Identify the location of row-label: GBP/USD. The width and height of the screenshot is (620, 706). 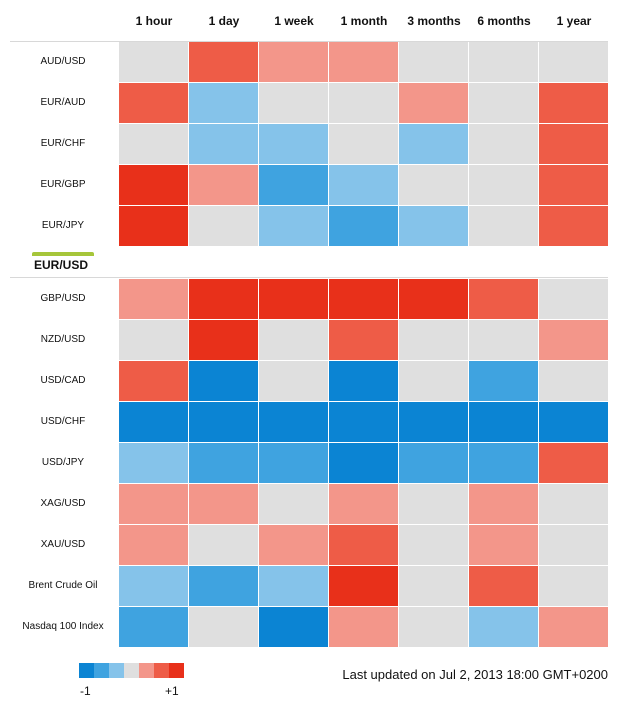
(63, 298).